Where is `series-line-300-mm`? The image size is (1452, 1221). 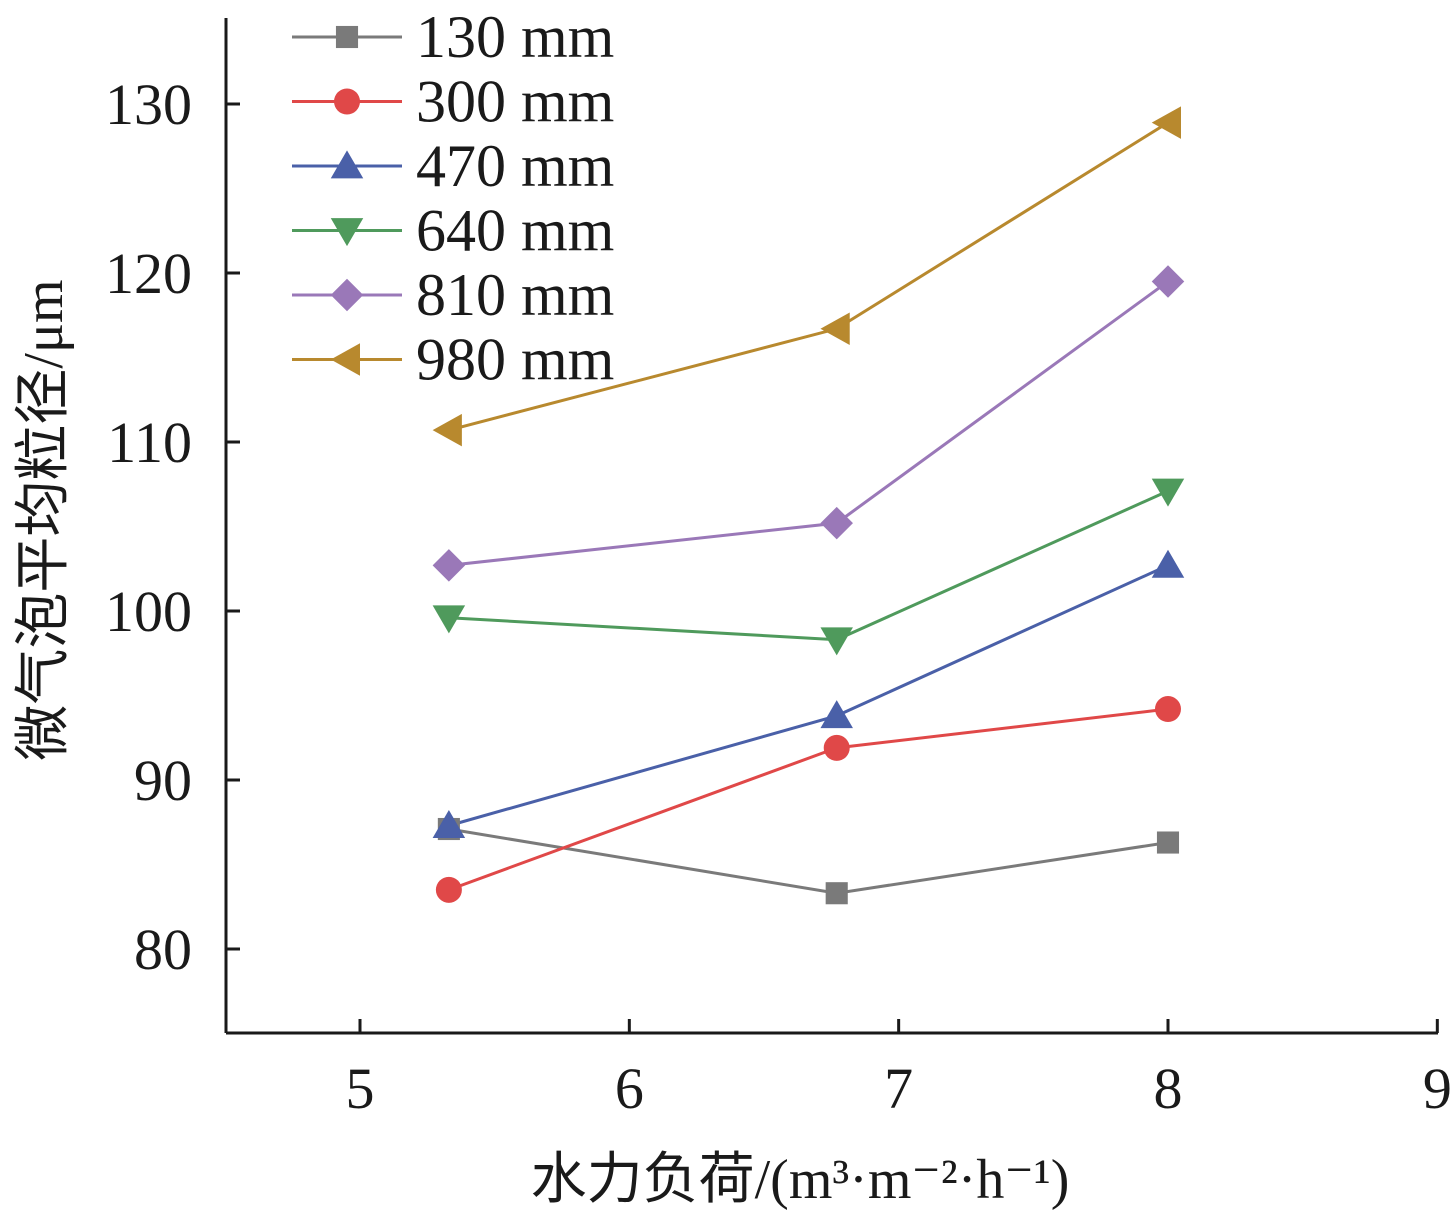 series-line-300-mm is located at coordinates (808, 799).